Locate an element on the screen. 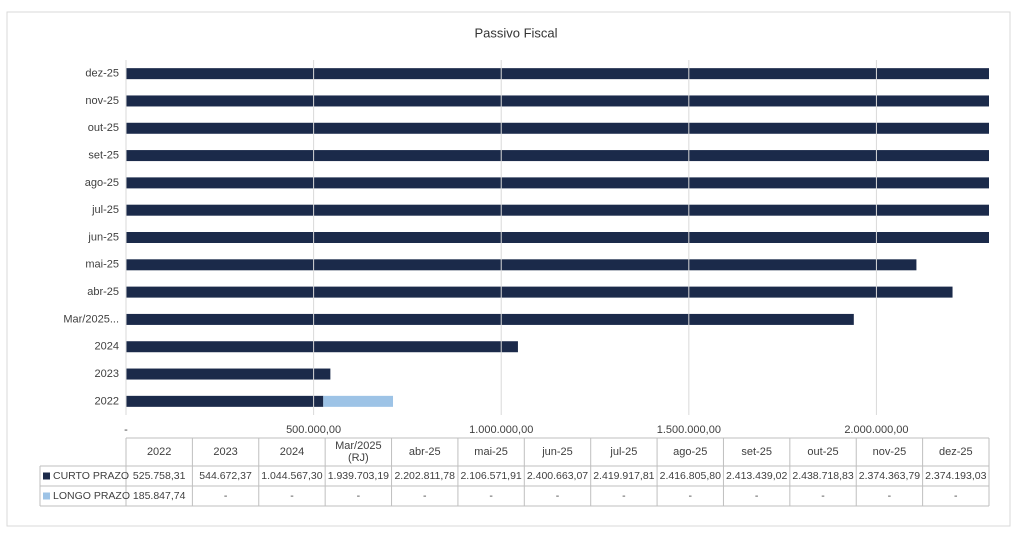  y-tick-label: dez-25 is located at coordinates (102, 74).